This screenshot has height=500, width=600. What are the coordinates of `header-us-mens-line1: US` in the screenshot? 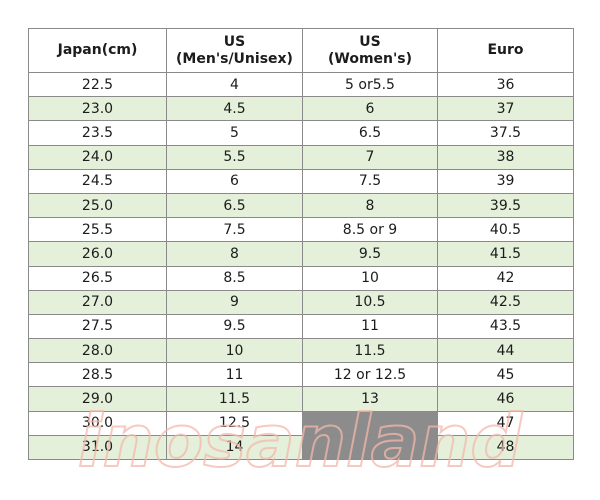 It's located at (234, 41).